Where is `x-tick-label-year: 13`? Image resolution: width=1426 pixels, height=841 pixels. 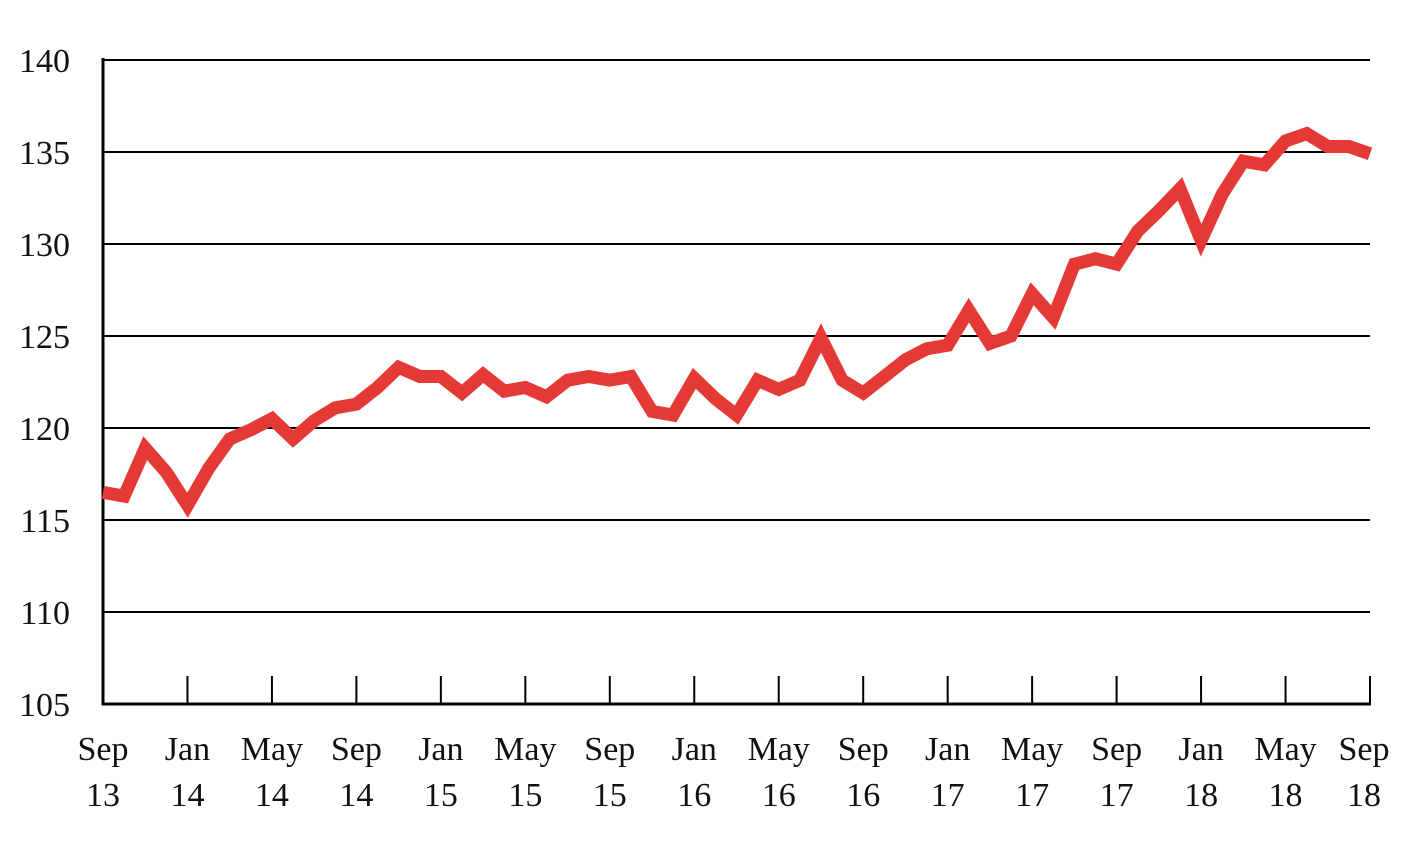
x-tick-label-year: 13 is located at coordinates (103, 795).